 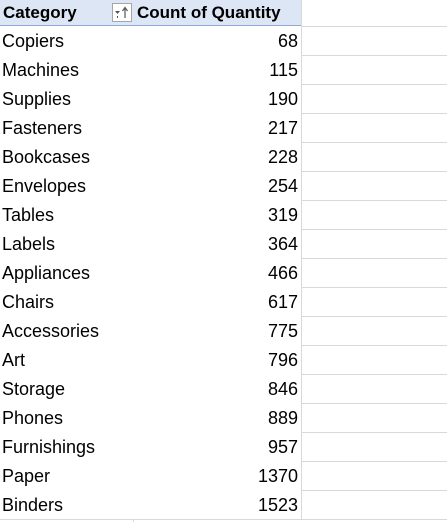 What do you see at coordinates (41, 70) in the screenshot?
I see `category-cell: Machines` at bounding box center [41, 70].